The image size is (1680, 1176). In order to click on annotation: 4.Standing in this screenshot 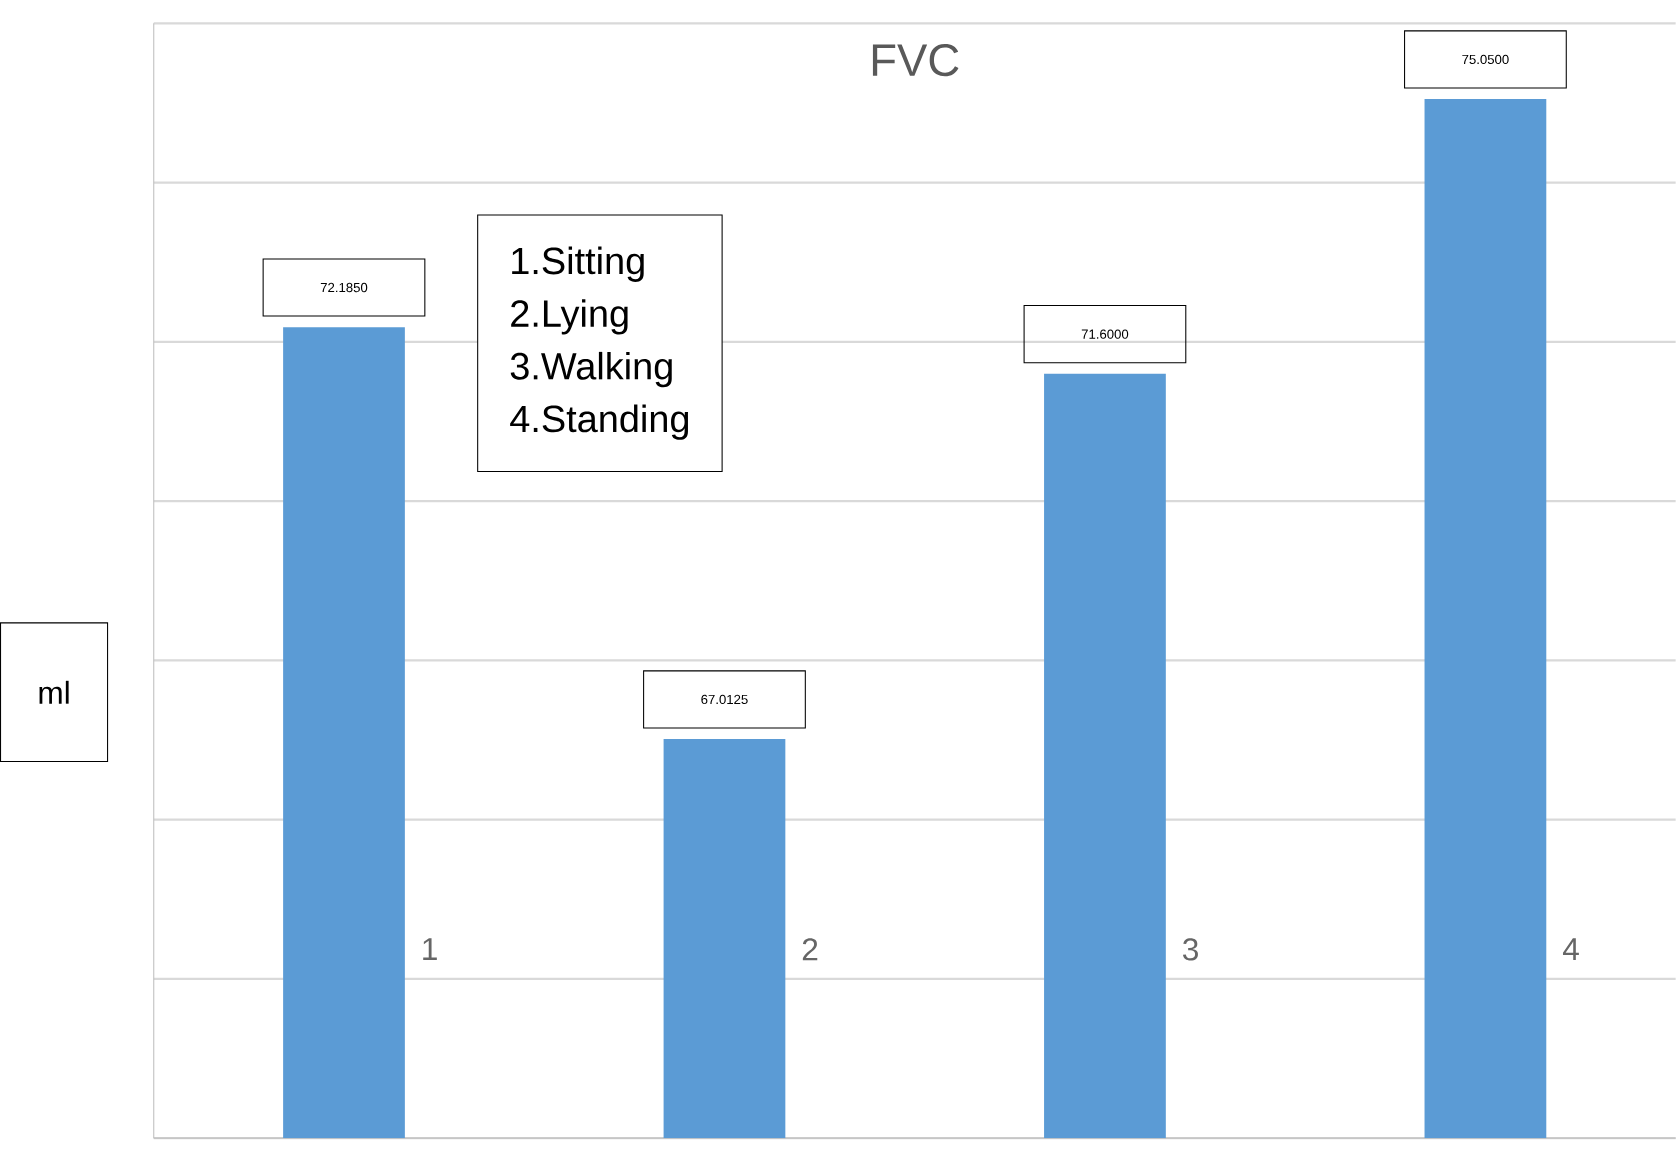, I will do `click(599, 422)`.